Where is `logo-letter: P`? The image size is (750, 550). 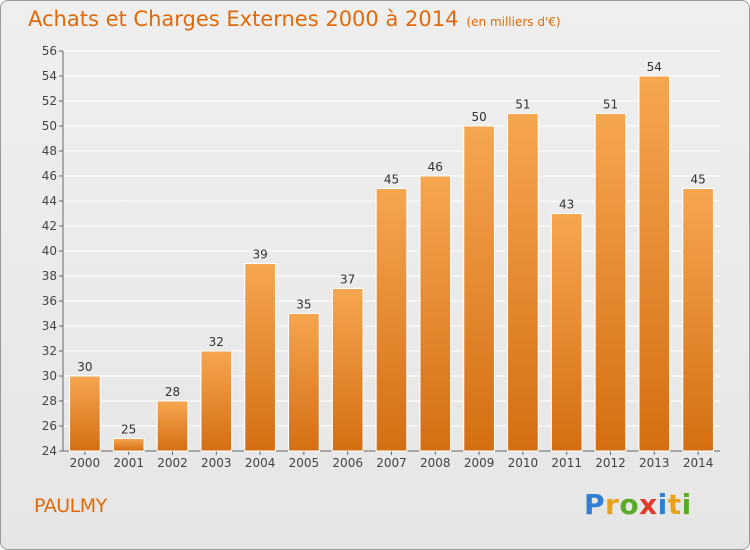 logo-letter: P is located at coordinates (595, 504).